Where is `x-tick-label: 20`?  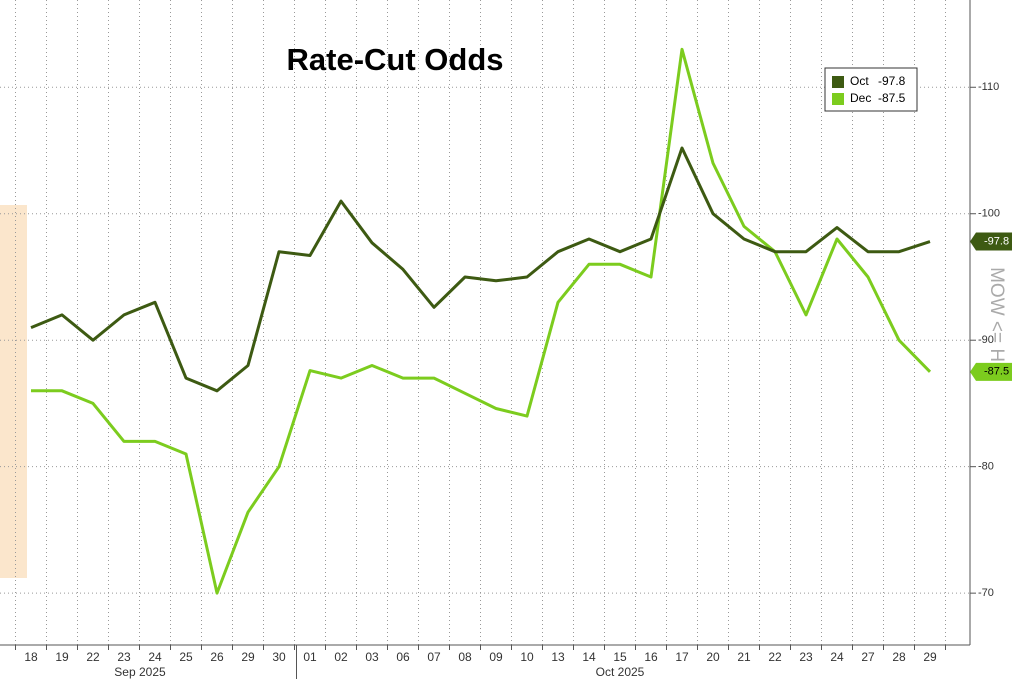 x-tick-label: 20 is located at coordinates (713, 657).